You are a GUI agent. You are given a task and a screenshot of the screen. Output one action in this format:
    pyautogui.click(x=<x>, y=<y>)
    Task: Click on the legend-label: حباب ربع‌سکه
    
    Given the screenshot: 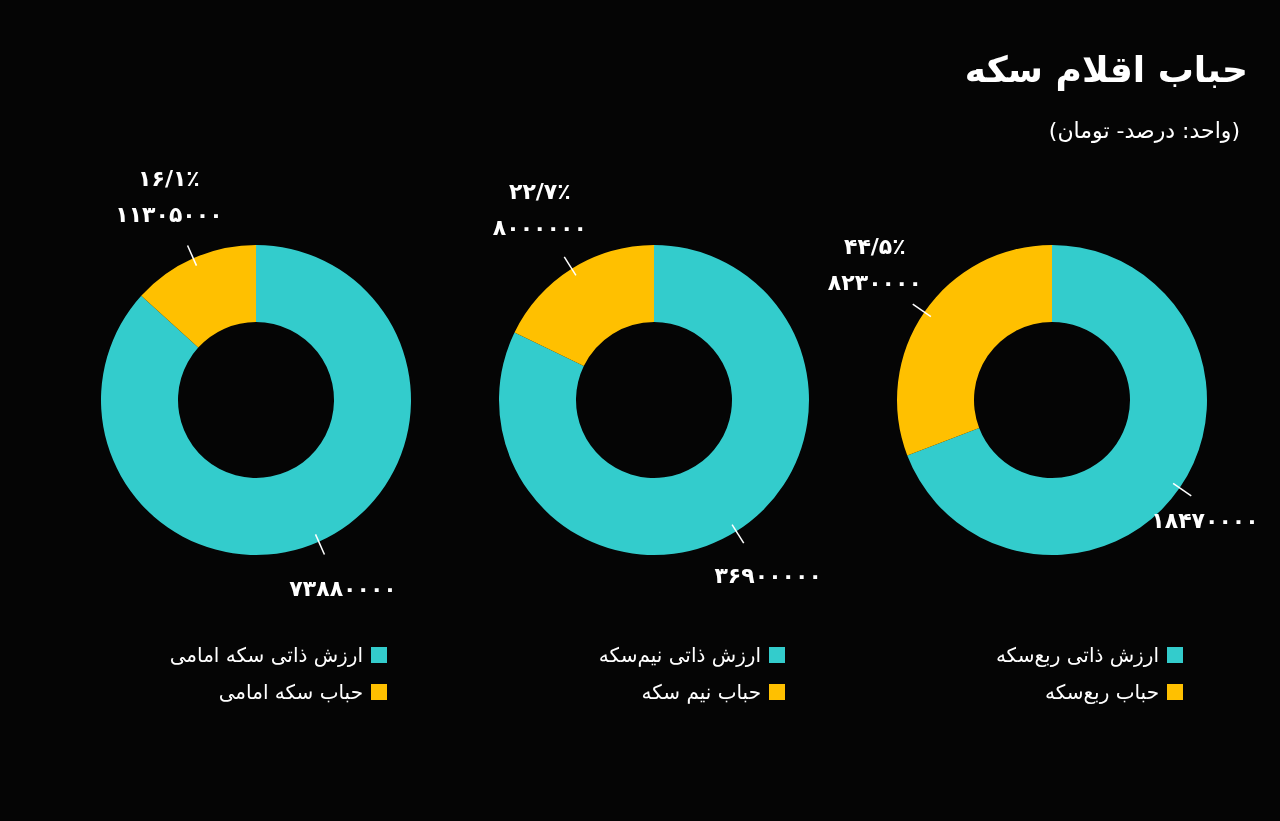 What is the action you would take?
    pyautogui.click(x=1101, y=692)
    